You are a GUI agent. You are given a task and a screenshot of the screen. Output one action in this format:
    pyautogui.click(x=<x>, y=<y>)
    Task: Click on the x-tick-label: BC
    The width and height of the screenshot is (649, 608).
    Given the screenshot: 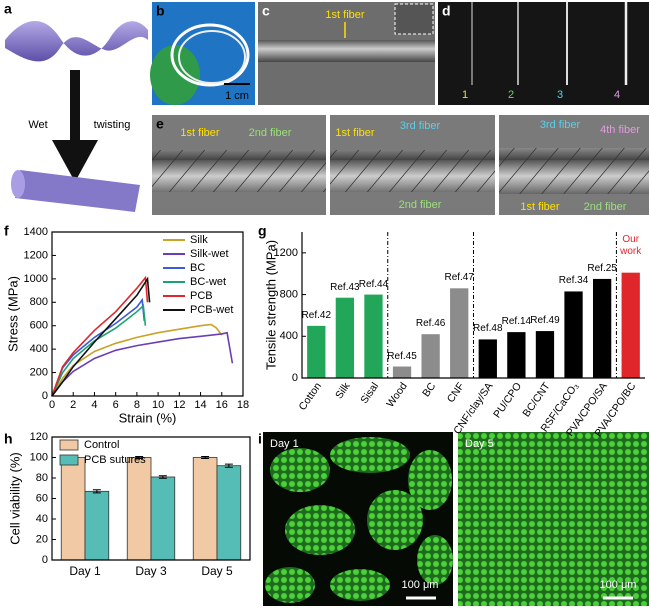 What is the action you would take?
    pyautogui.click(x=429, y=389)
    